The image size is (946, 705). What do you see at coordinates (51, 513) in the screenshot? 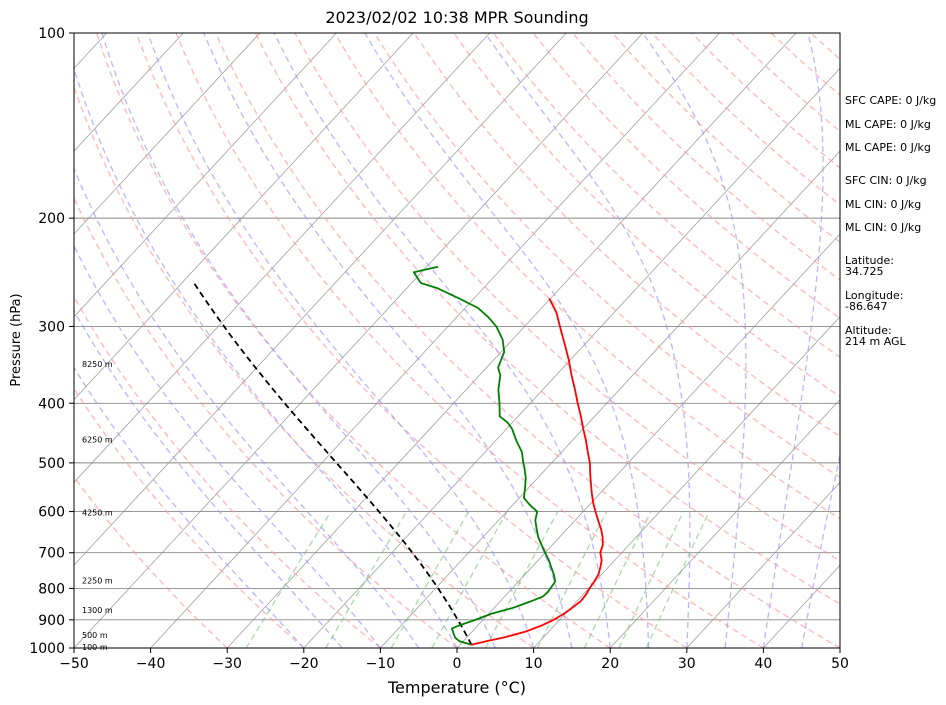
I see `y-tick-label: 600` at bounding box center [51, 513].